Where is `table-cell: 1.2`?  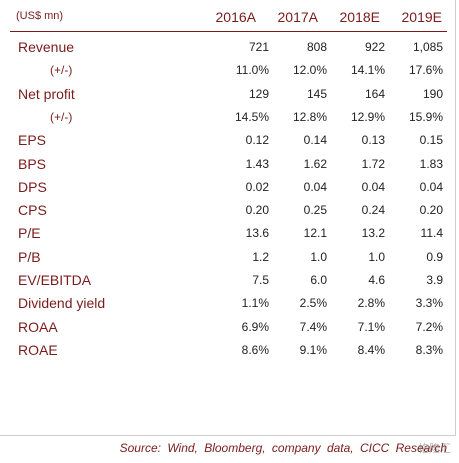 table-cell: 1.2 is located at coordinates (260, 256).